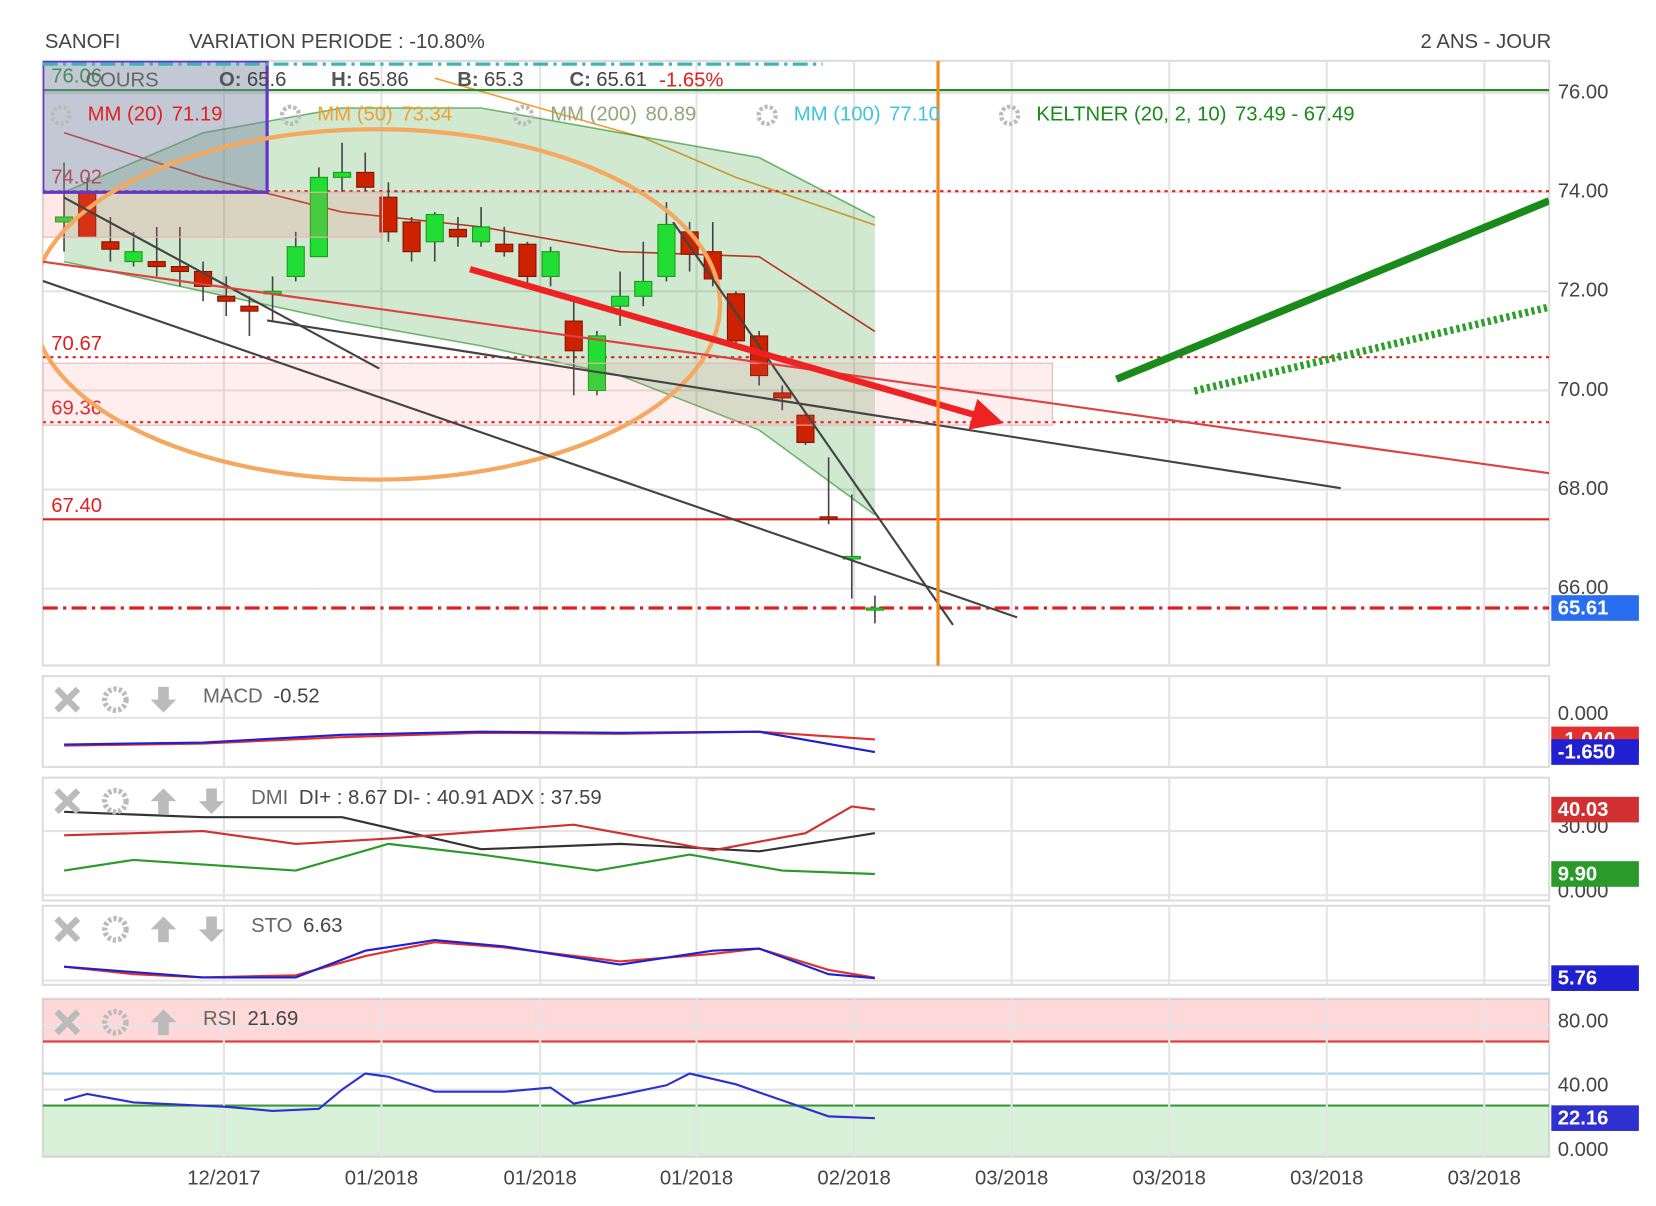  Describe the element at coordinates (547, 394) in the screenshot. I see `zone` at that location.